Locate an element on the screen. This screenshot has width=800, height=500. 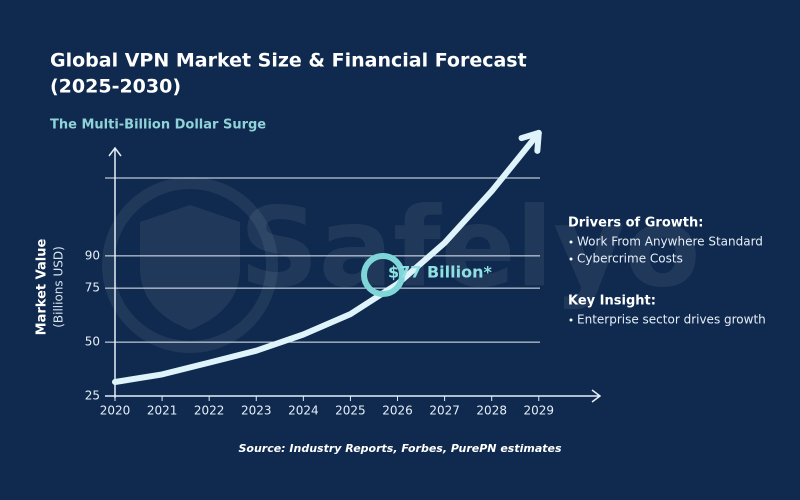
x-tick-label: 2027 is located at coordinates (444, 411).